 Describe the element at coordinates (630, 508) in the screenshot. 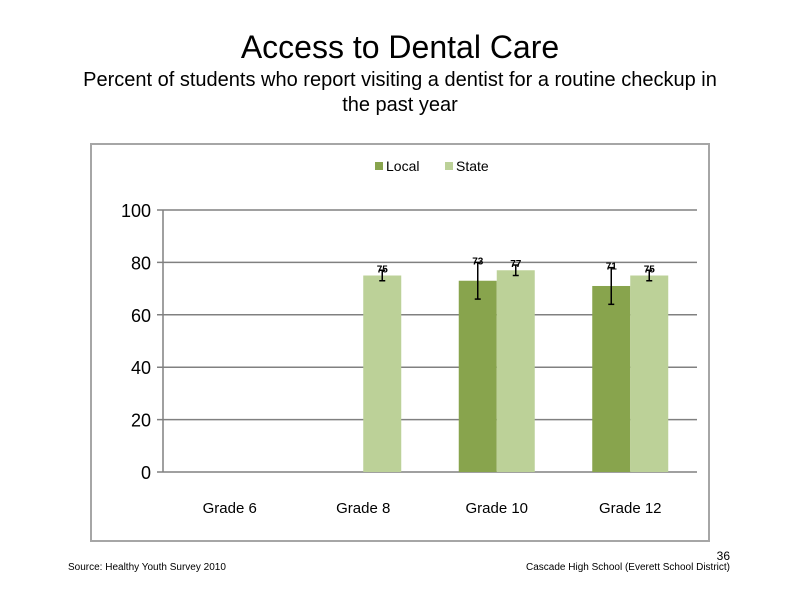

I see `x-tick-label: Grade 12` at that location.